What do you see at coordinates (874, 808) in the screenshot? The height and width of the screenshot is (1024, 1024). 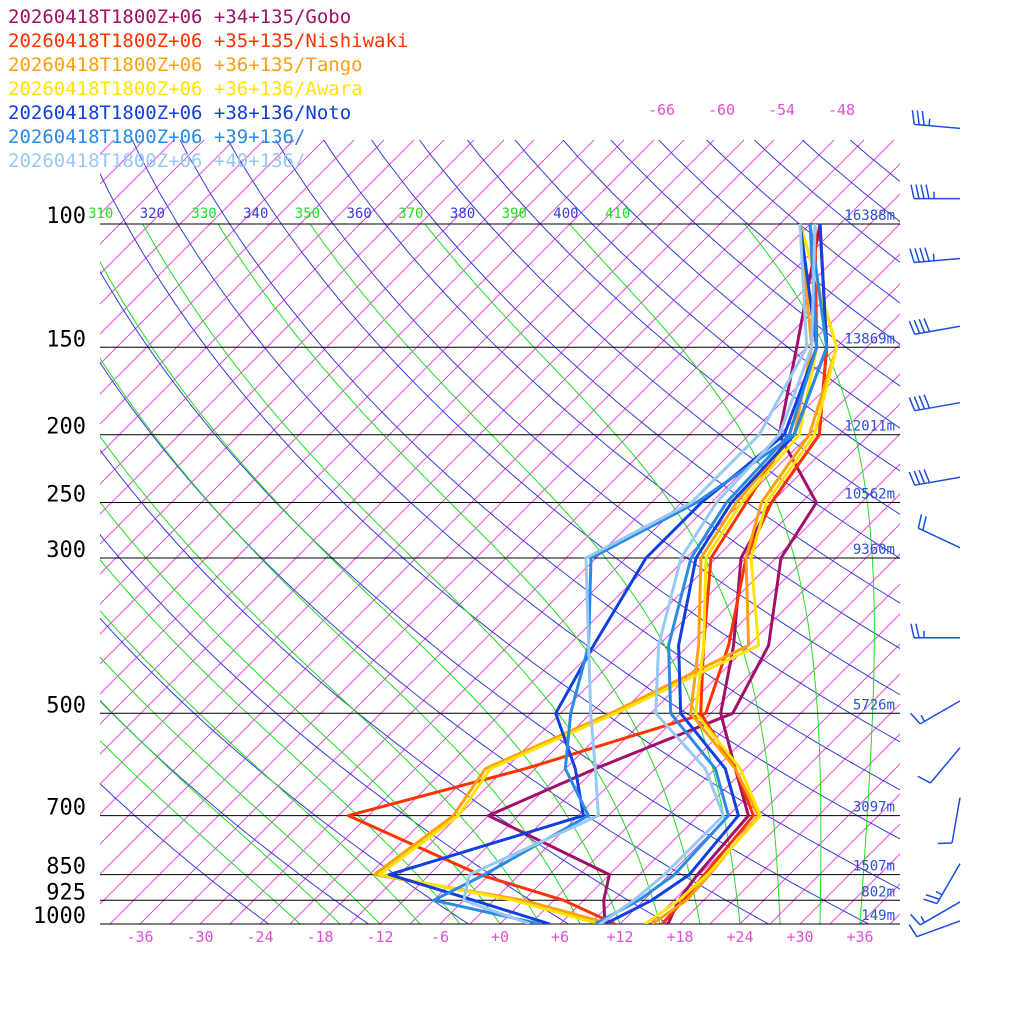 I see `height-label: 3097m` at bounding box center [874, 808].